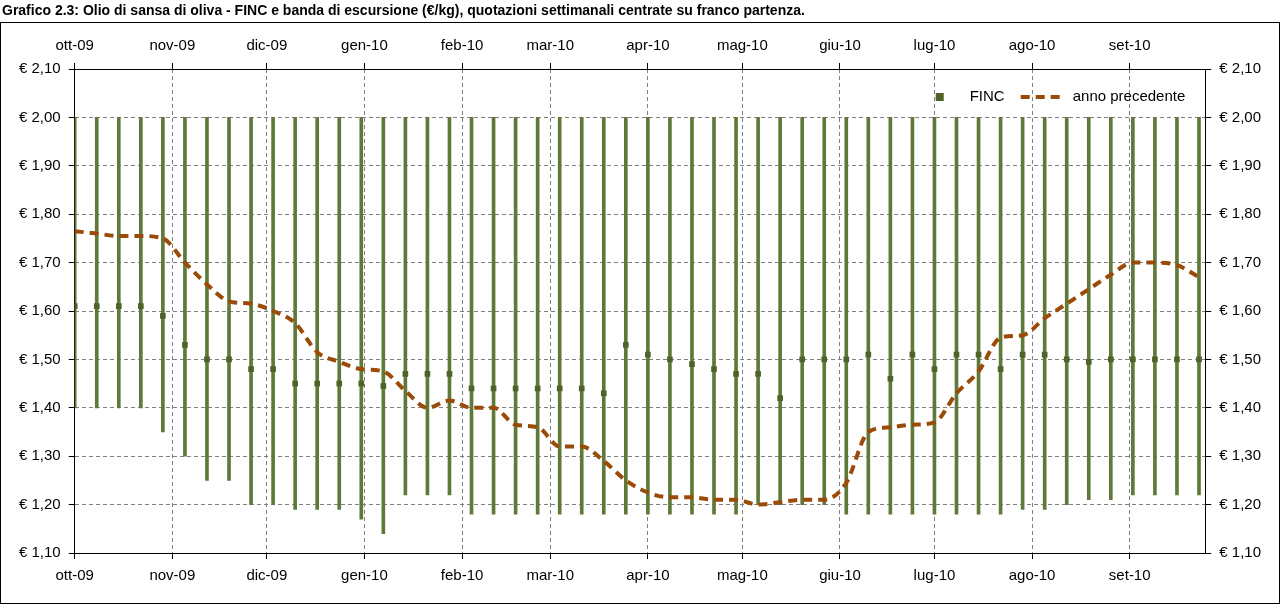 The image size is (1282, 608). Describe the element at coordinates (1240, 503) in the screenshot. I see `y2-tick-label: € 1,20` at that location.